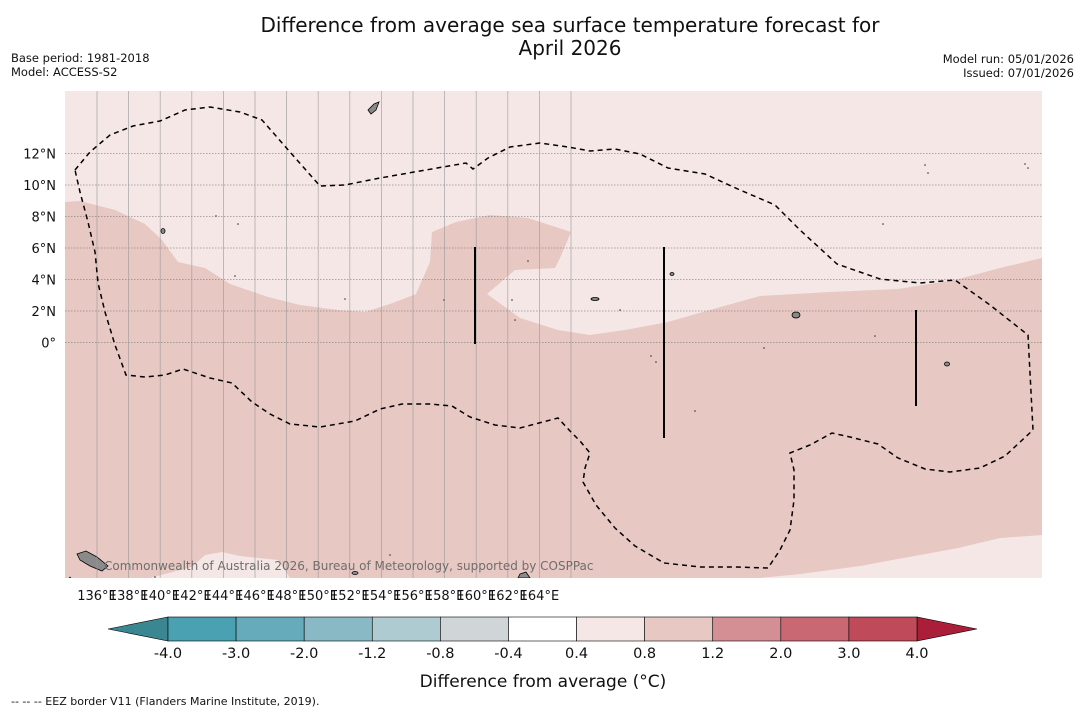 The height and width of the screenshot is (713, 1085). What do you see at coordinates (576, 654) in the screenshot?
I see `colorbar-label: 0.4` at bounding box center [576, 654].